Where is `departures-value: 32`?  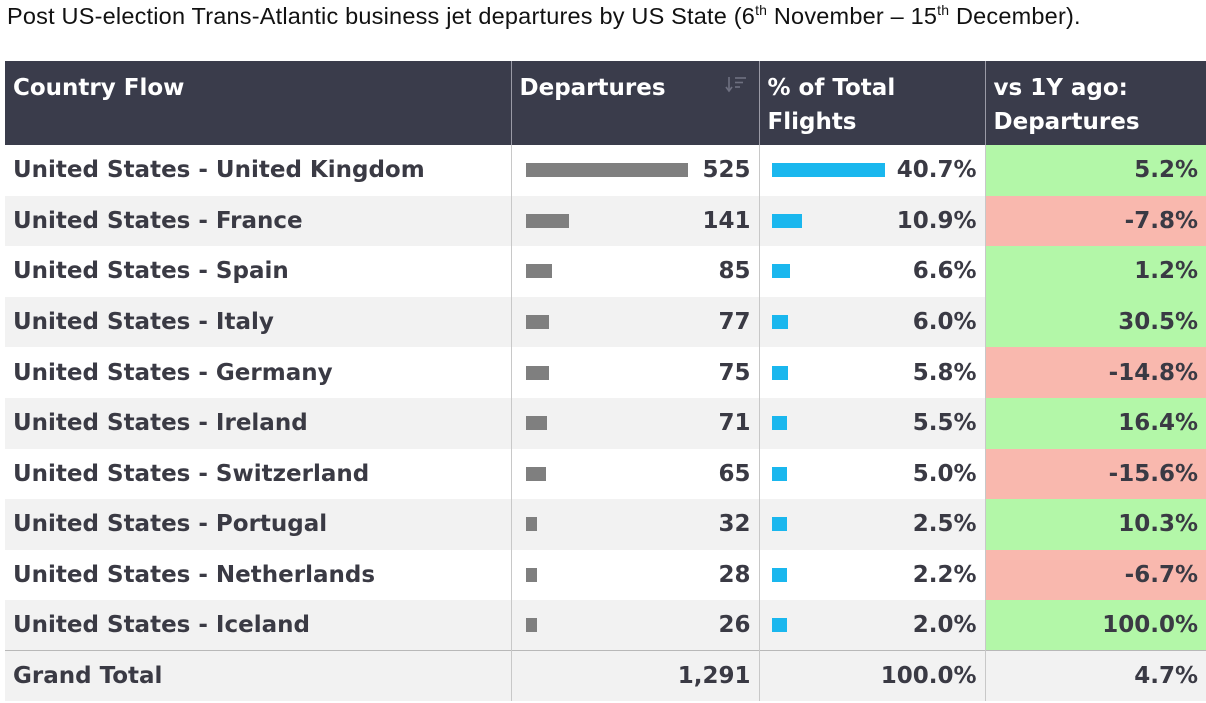 departures-value: 32 is located at coordinates (734, 524).